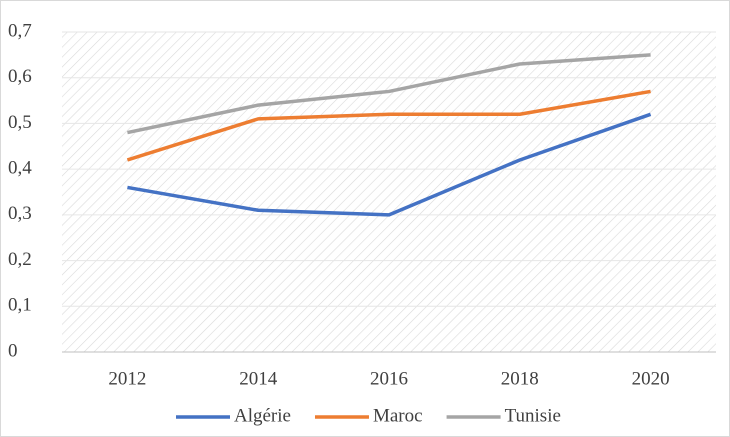 This screenshot has width=730, height=437. What do you see at coordinates (651, 378) in the screenshot?
I see `x-tick-label: 2020` at bounding box center [651, 378].